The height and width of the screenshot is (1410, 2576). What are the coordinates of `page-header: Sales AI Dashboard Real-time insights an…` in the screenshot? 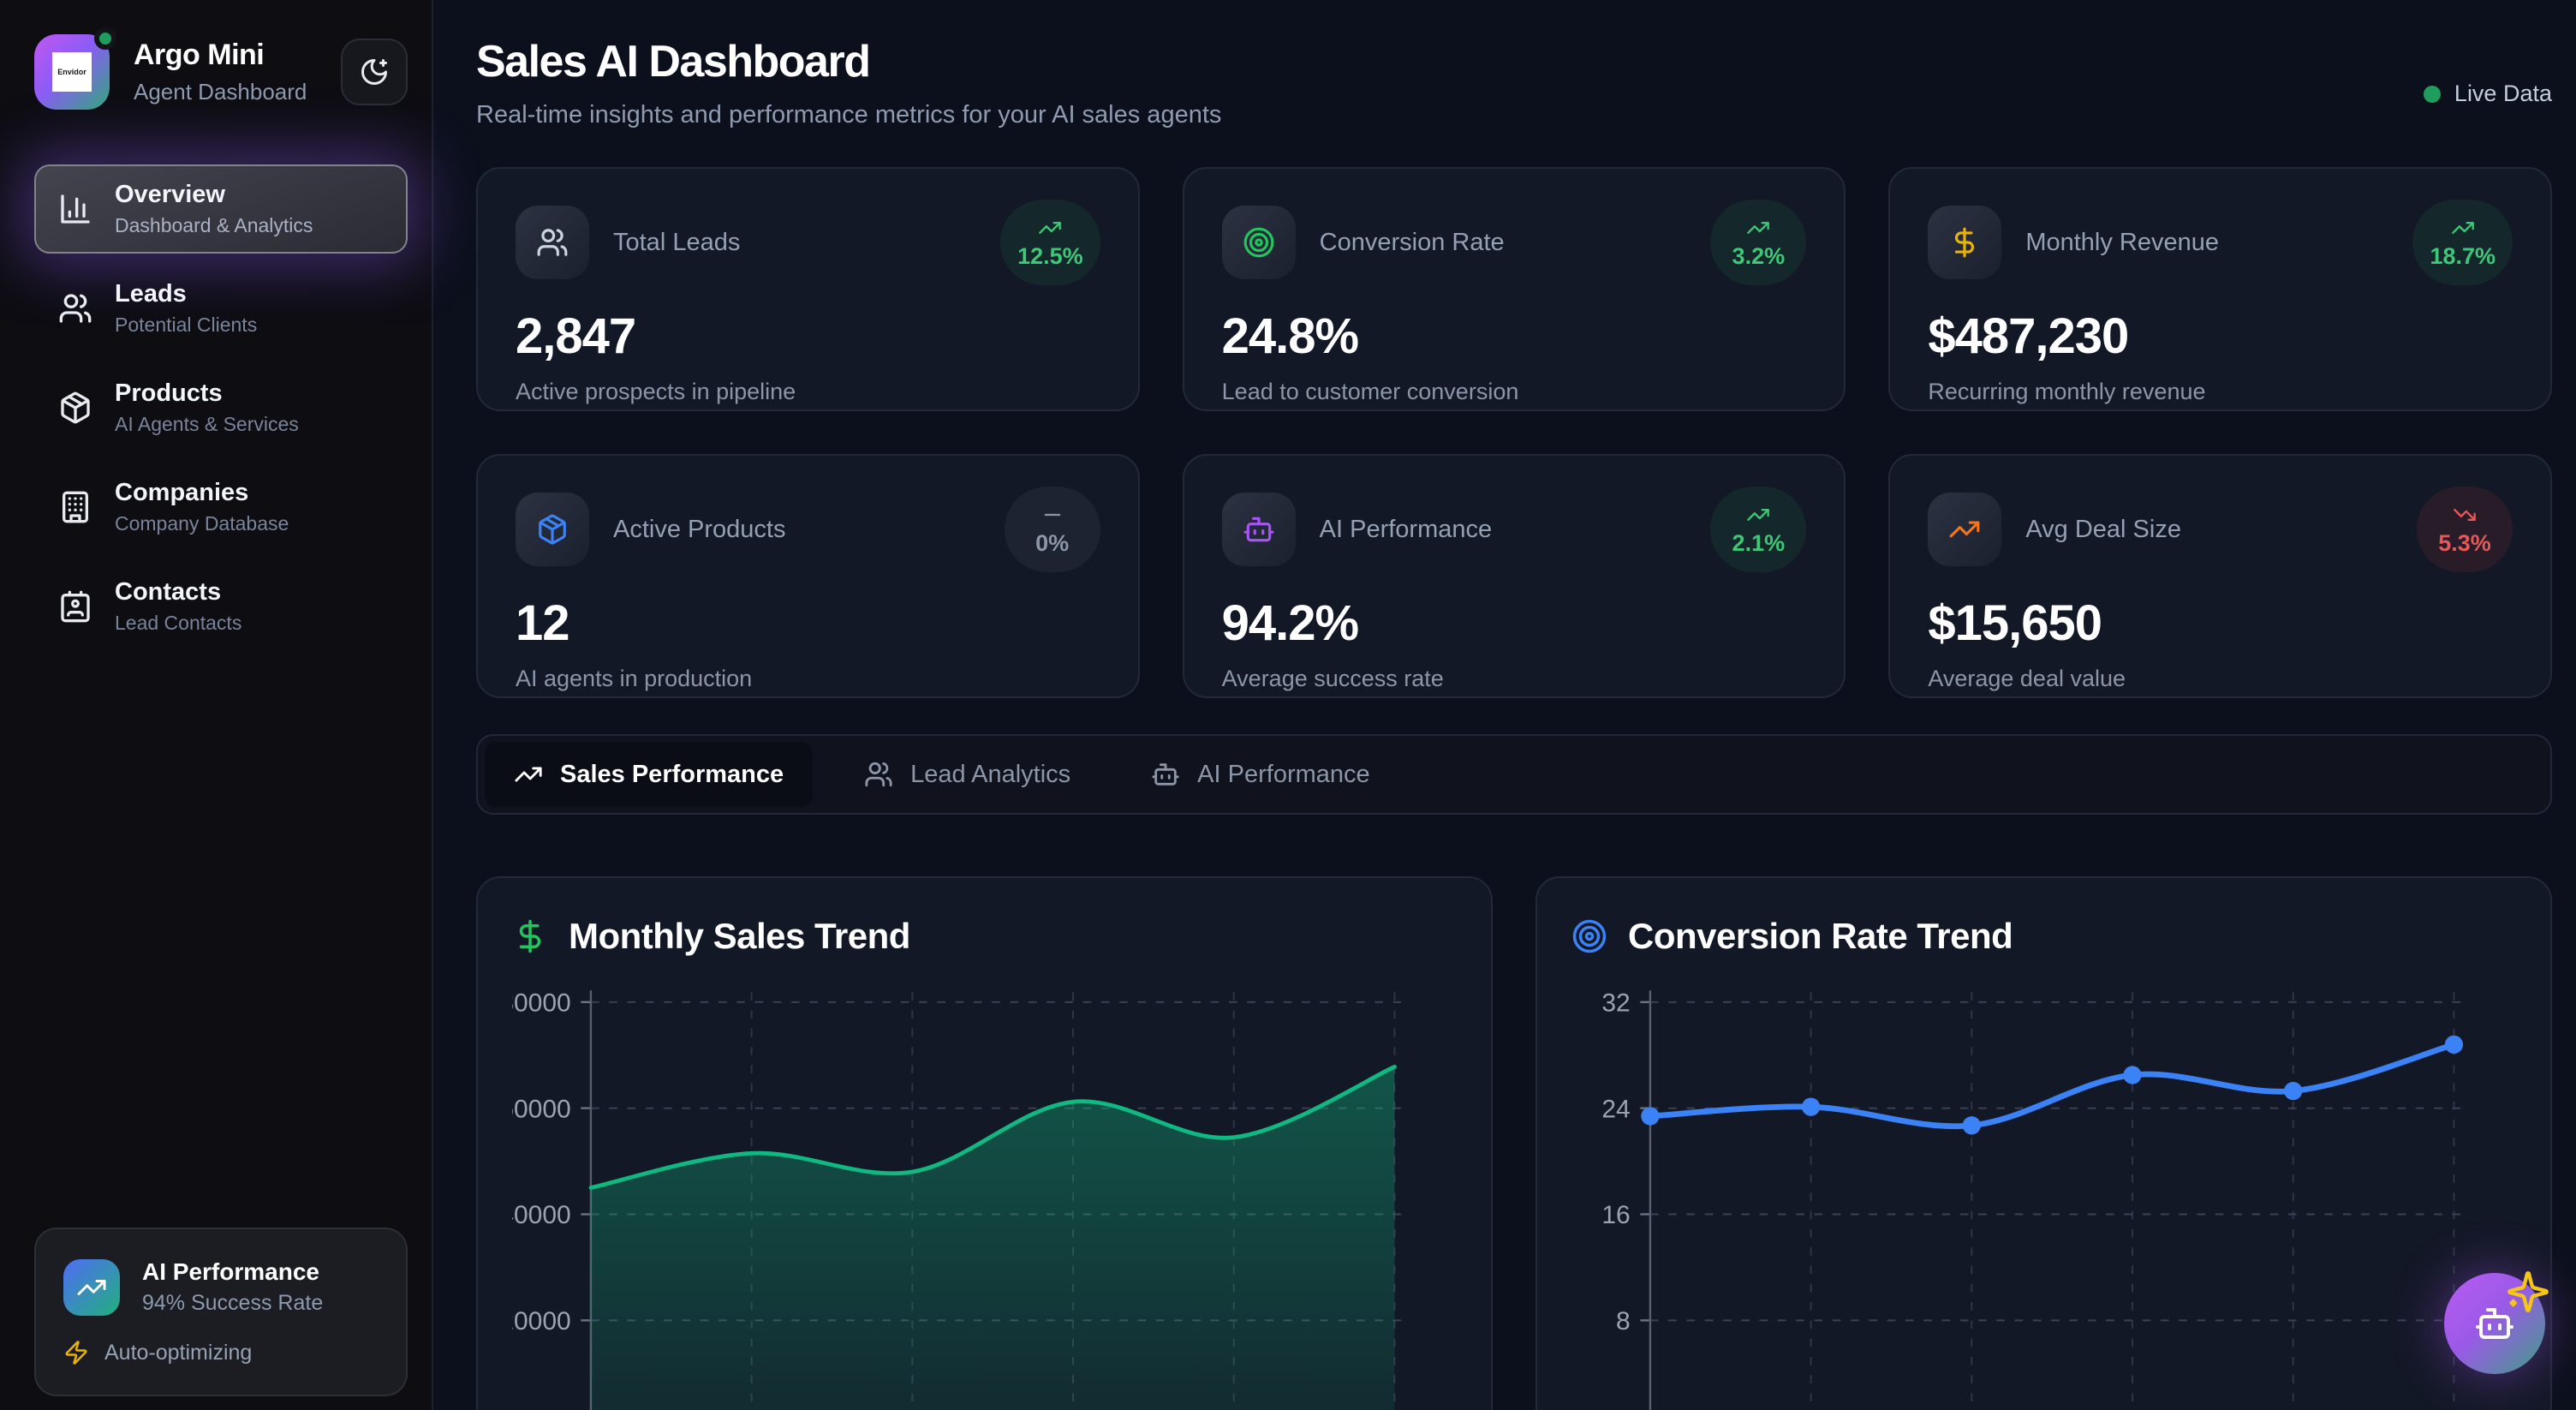 It's located at (1514, 82).